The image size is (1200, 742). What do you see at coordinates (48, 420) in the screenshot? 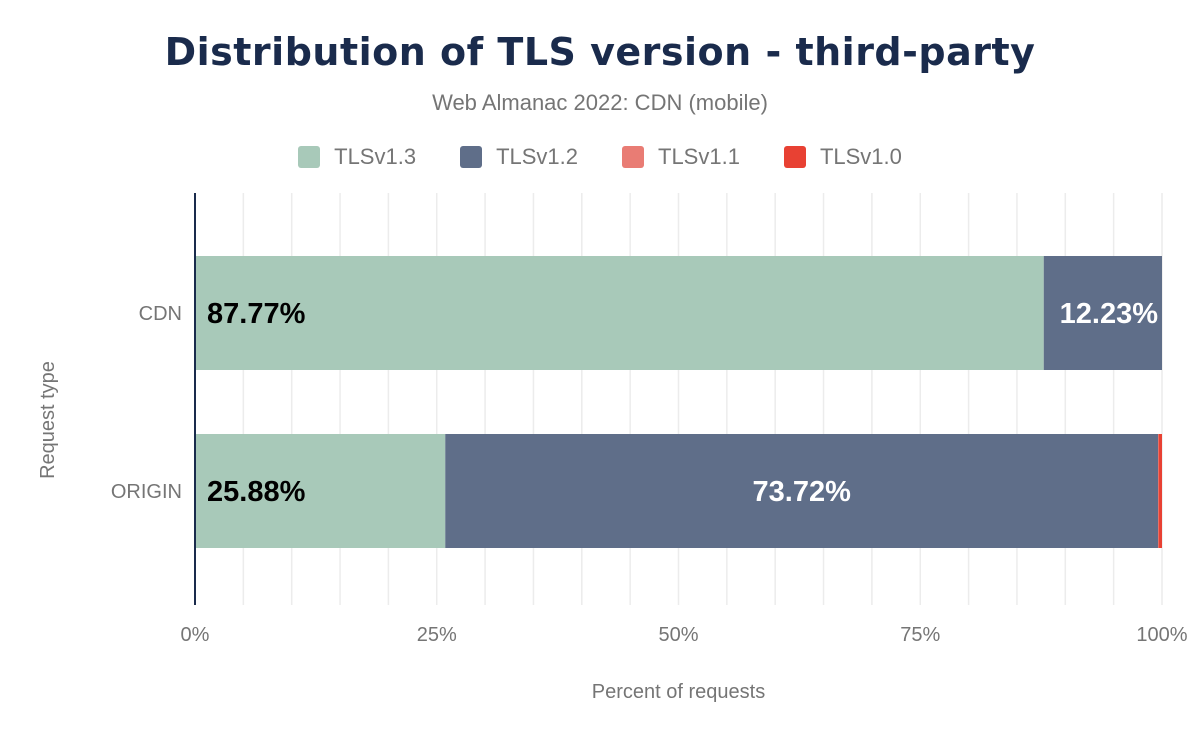
I see `y-axis-label: Request type` at bounding box center [48, 420].